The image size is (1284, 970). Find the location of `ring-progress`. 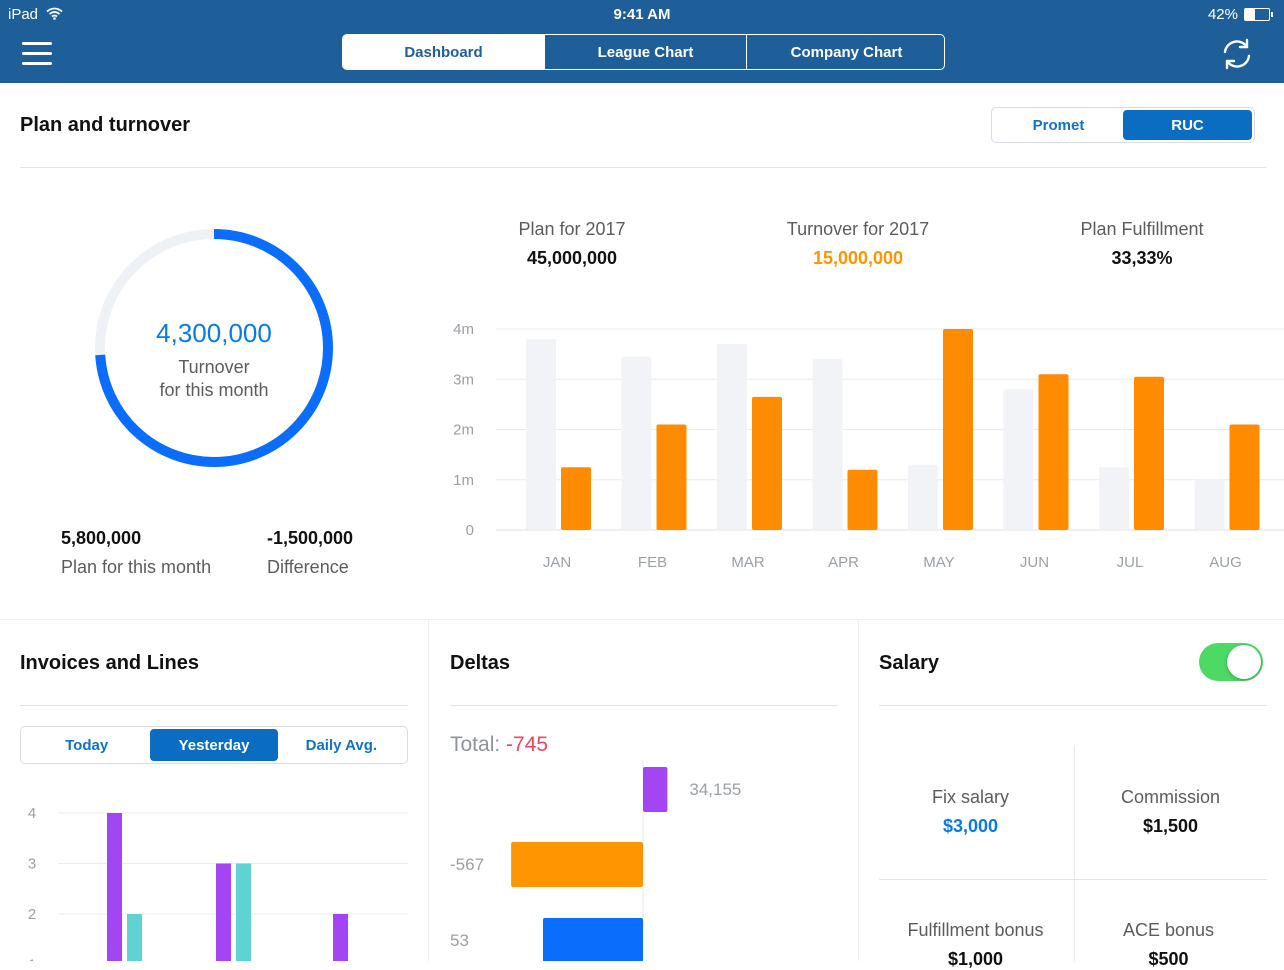

ring-progress is located at coordinates (214, 348).